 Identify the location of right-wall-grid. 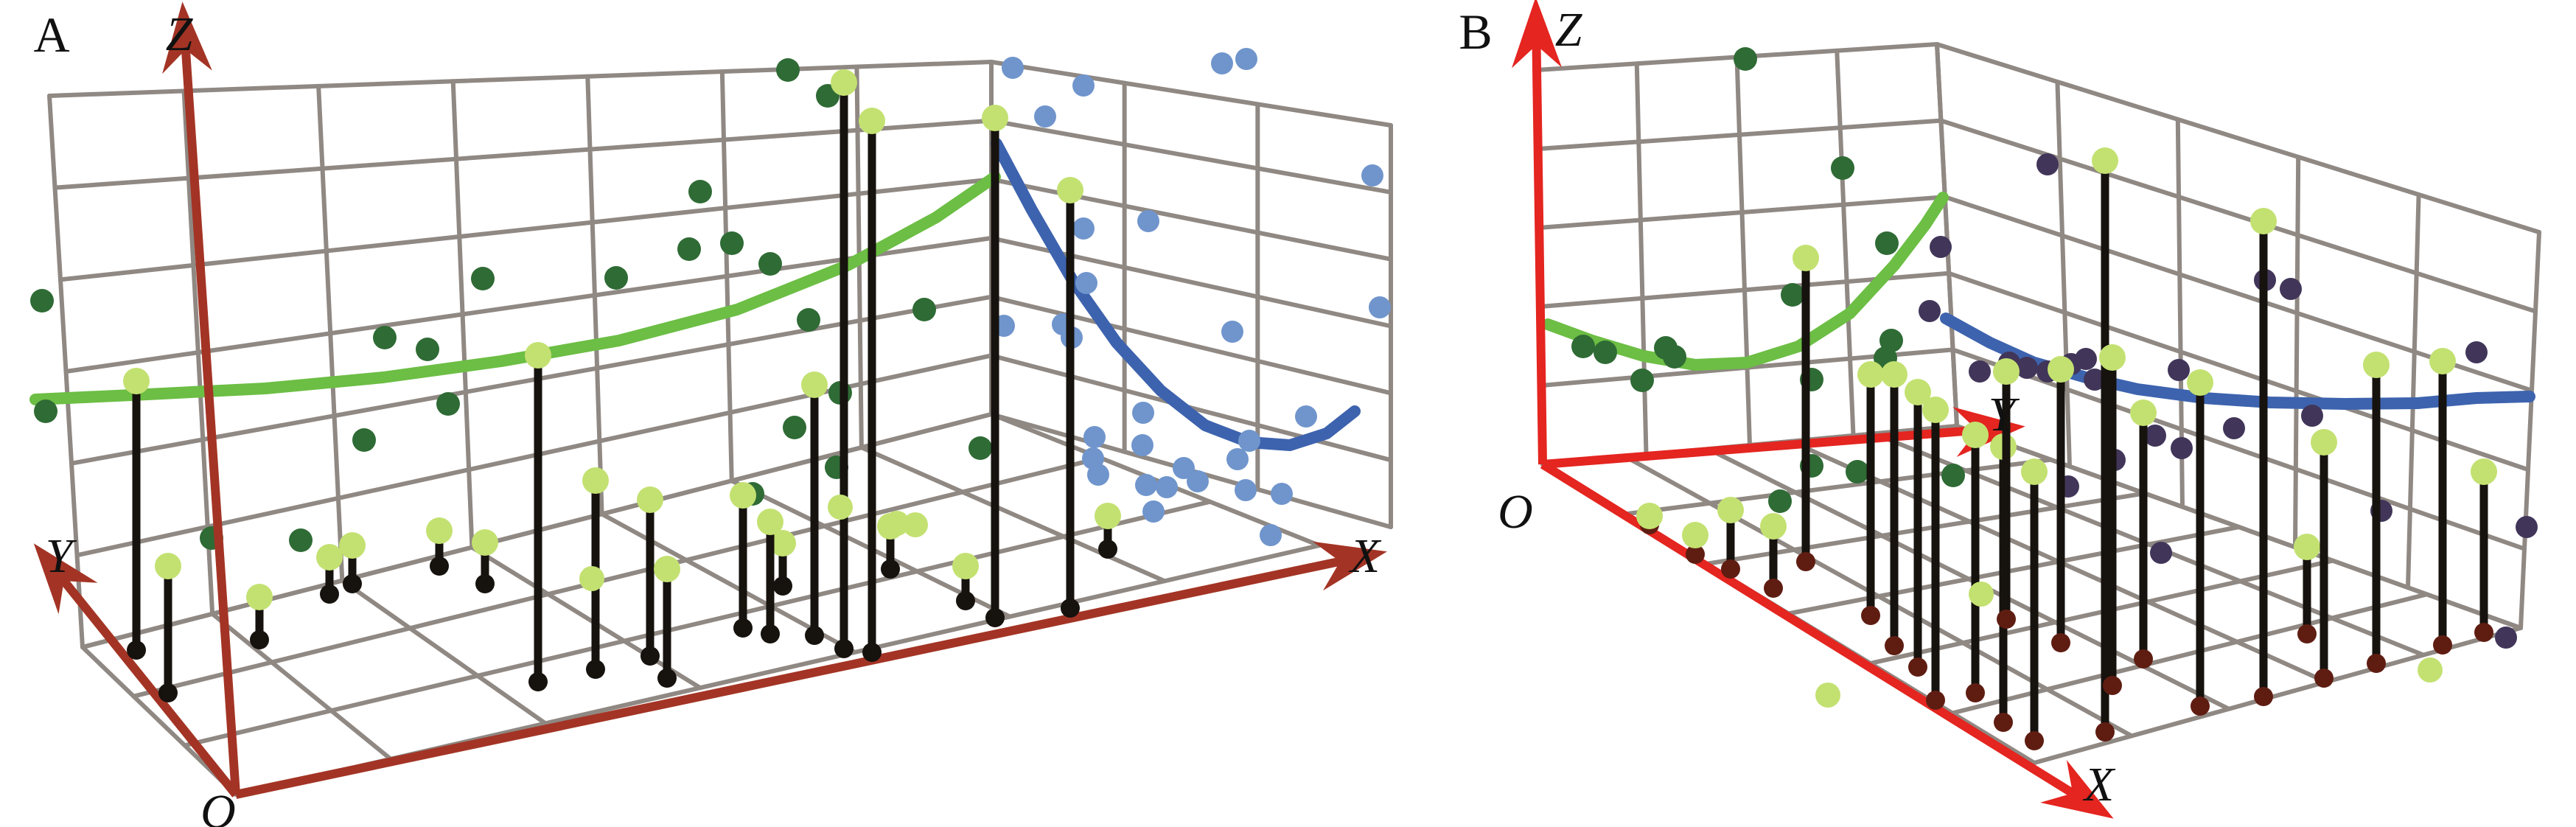
(1191, 294).